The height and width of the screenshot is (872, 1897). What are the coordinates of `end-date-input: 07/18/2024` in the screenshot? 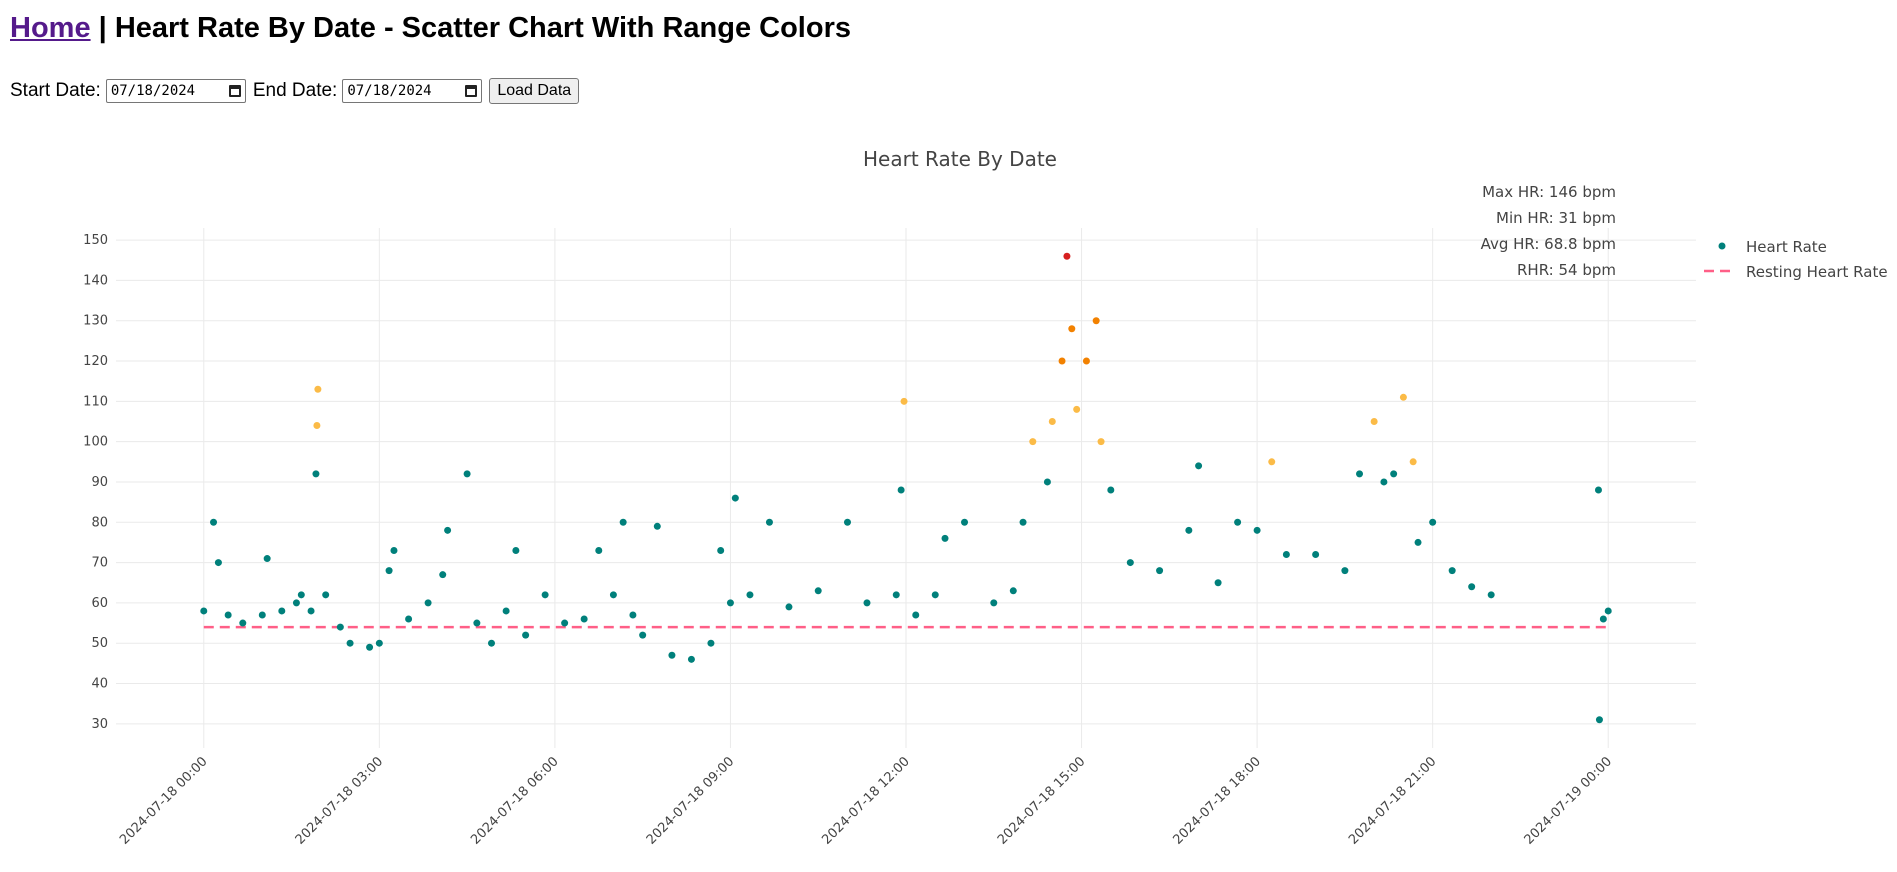 It's located at (412, 91).